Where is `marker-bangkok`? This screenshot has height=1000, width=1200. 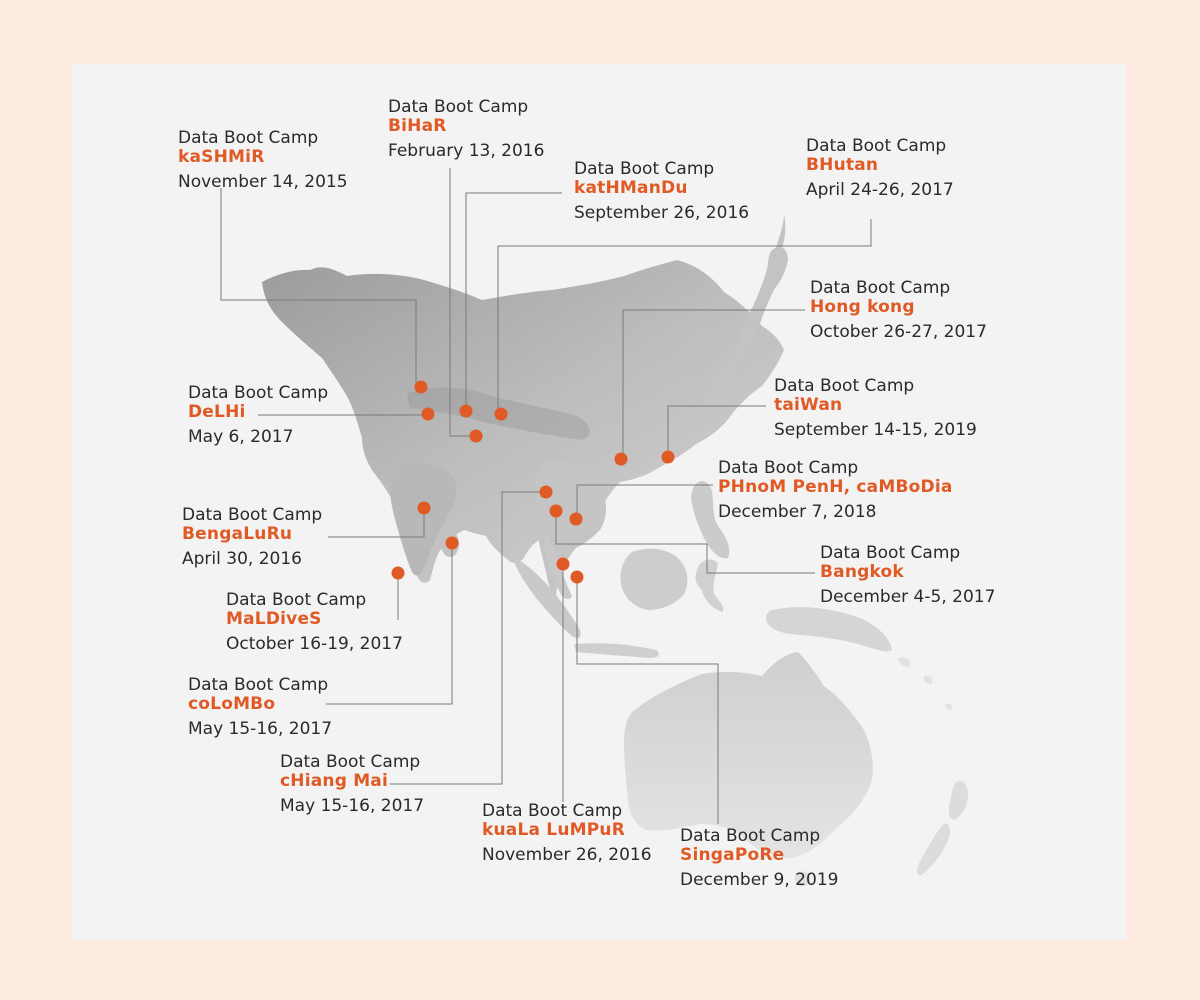
marker-bangkok is located at coordinates (556, 511).